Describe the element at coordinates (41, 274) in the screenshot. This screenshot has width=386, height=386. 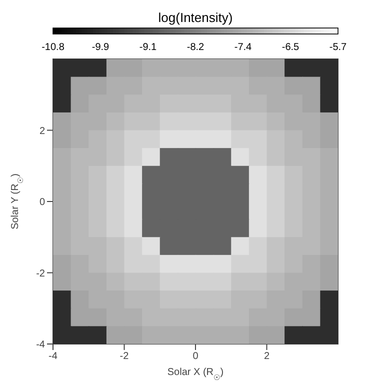
I see `y-tick-label: -2` at that location.